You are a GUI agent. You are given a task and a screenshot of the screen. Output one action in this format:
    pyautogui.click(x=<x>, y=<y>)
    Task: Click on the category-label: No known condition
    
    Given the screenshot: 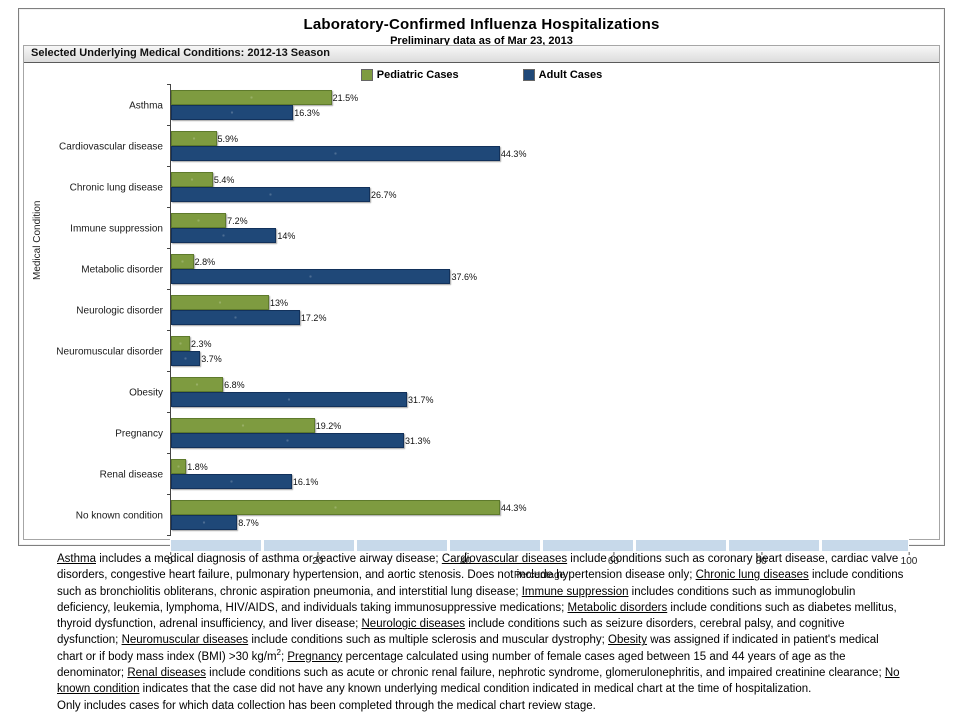 What is the action you would take?
    pyautogui.click(x=119, y=515)
    